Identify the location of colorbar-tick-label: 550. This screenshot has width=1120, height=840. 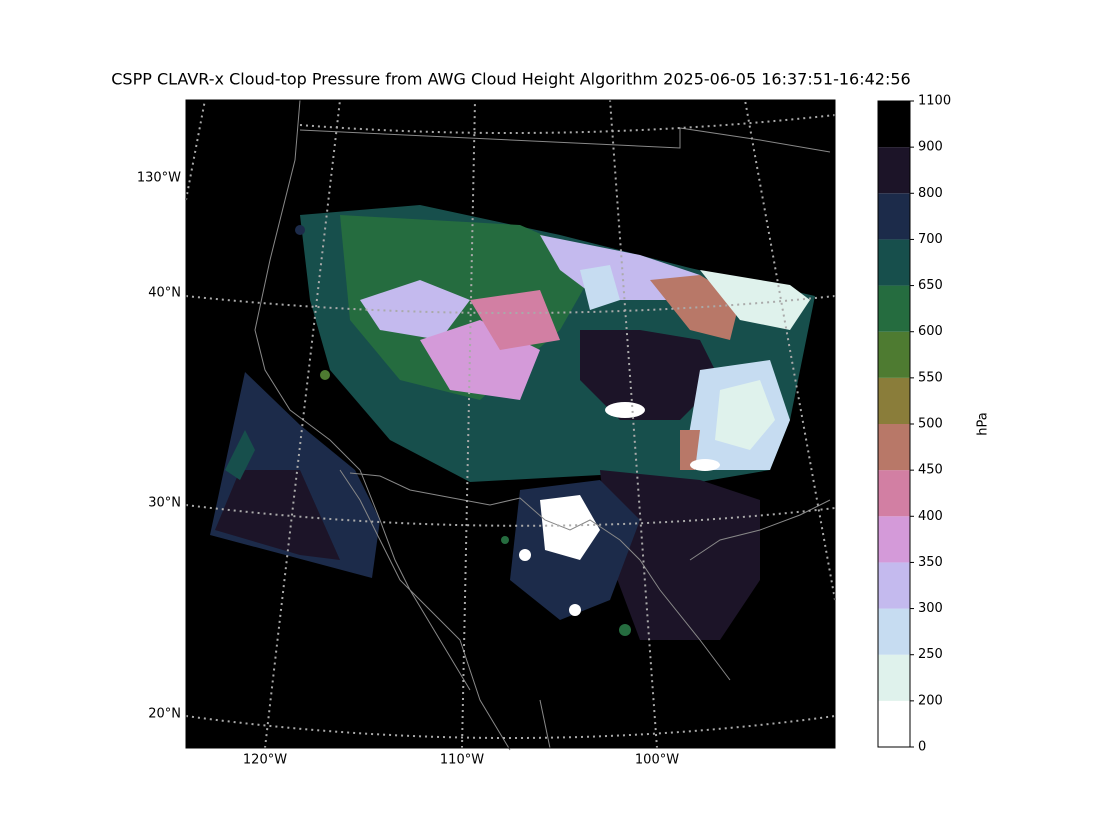
(930, 377).